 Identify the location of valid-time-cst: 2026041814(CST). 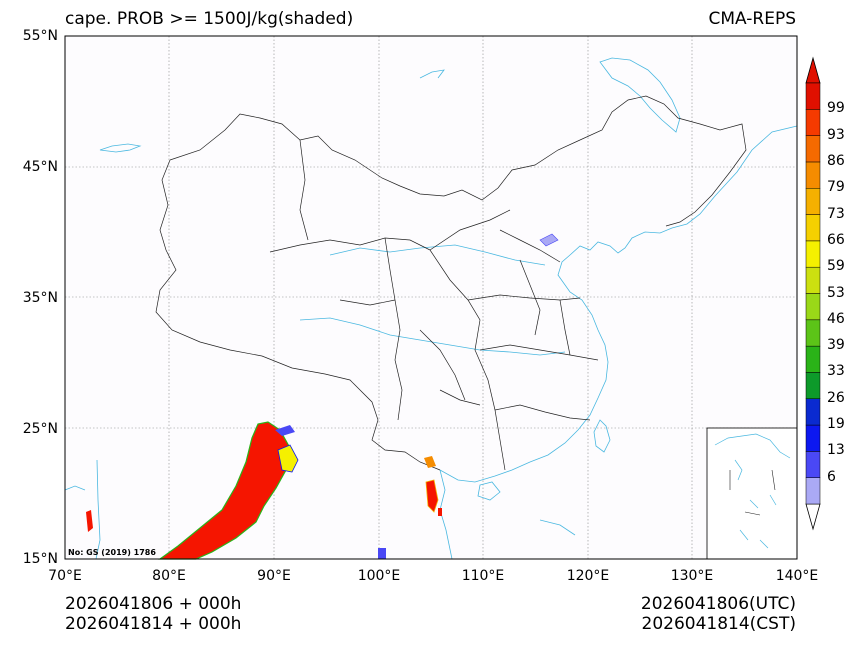
(718, 624).